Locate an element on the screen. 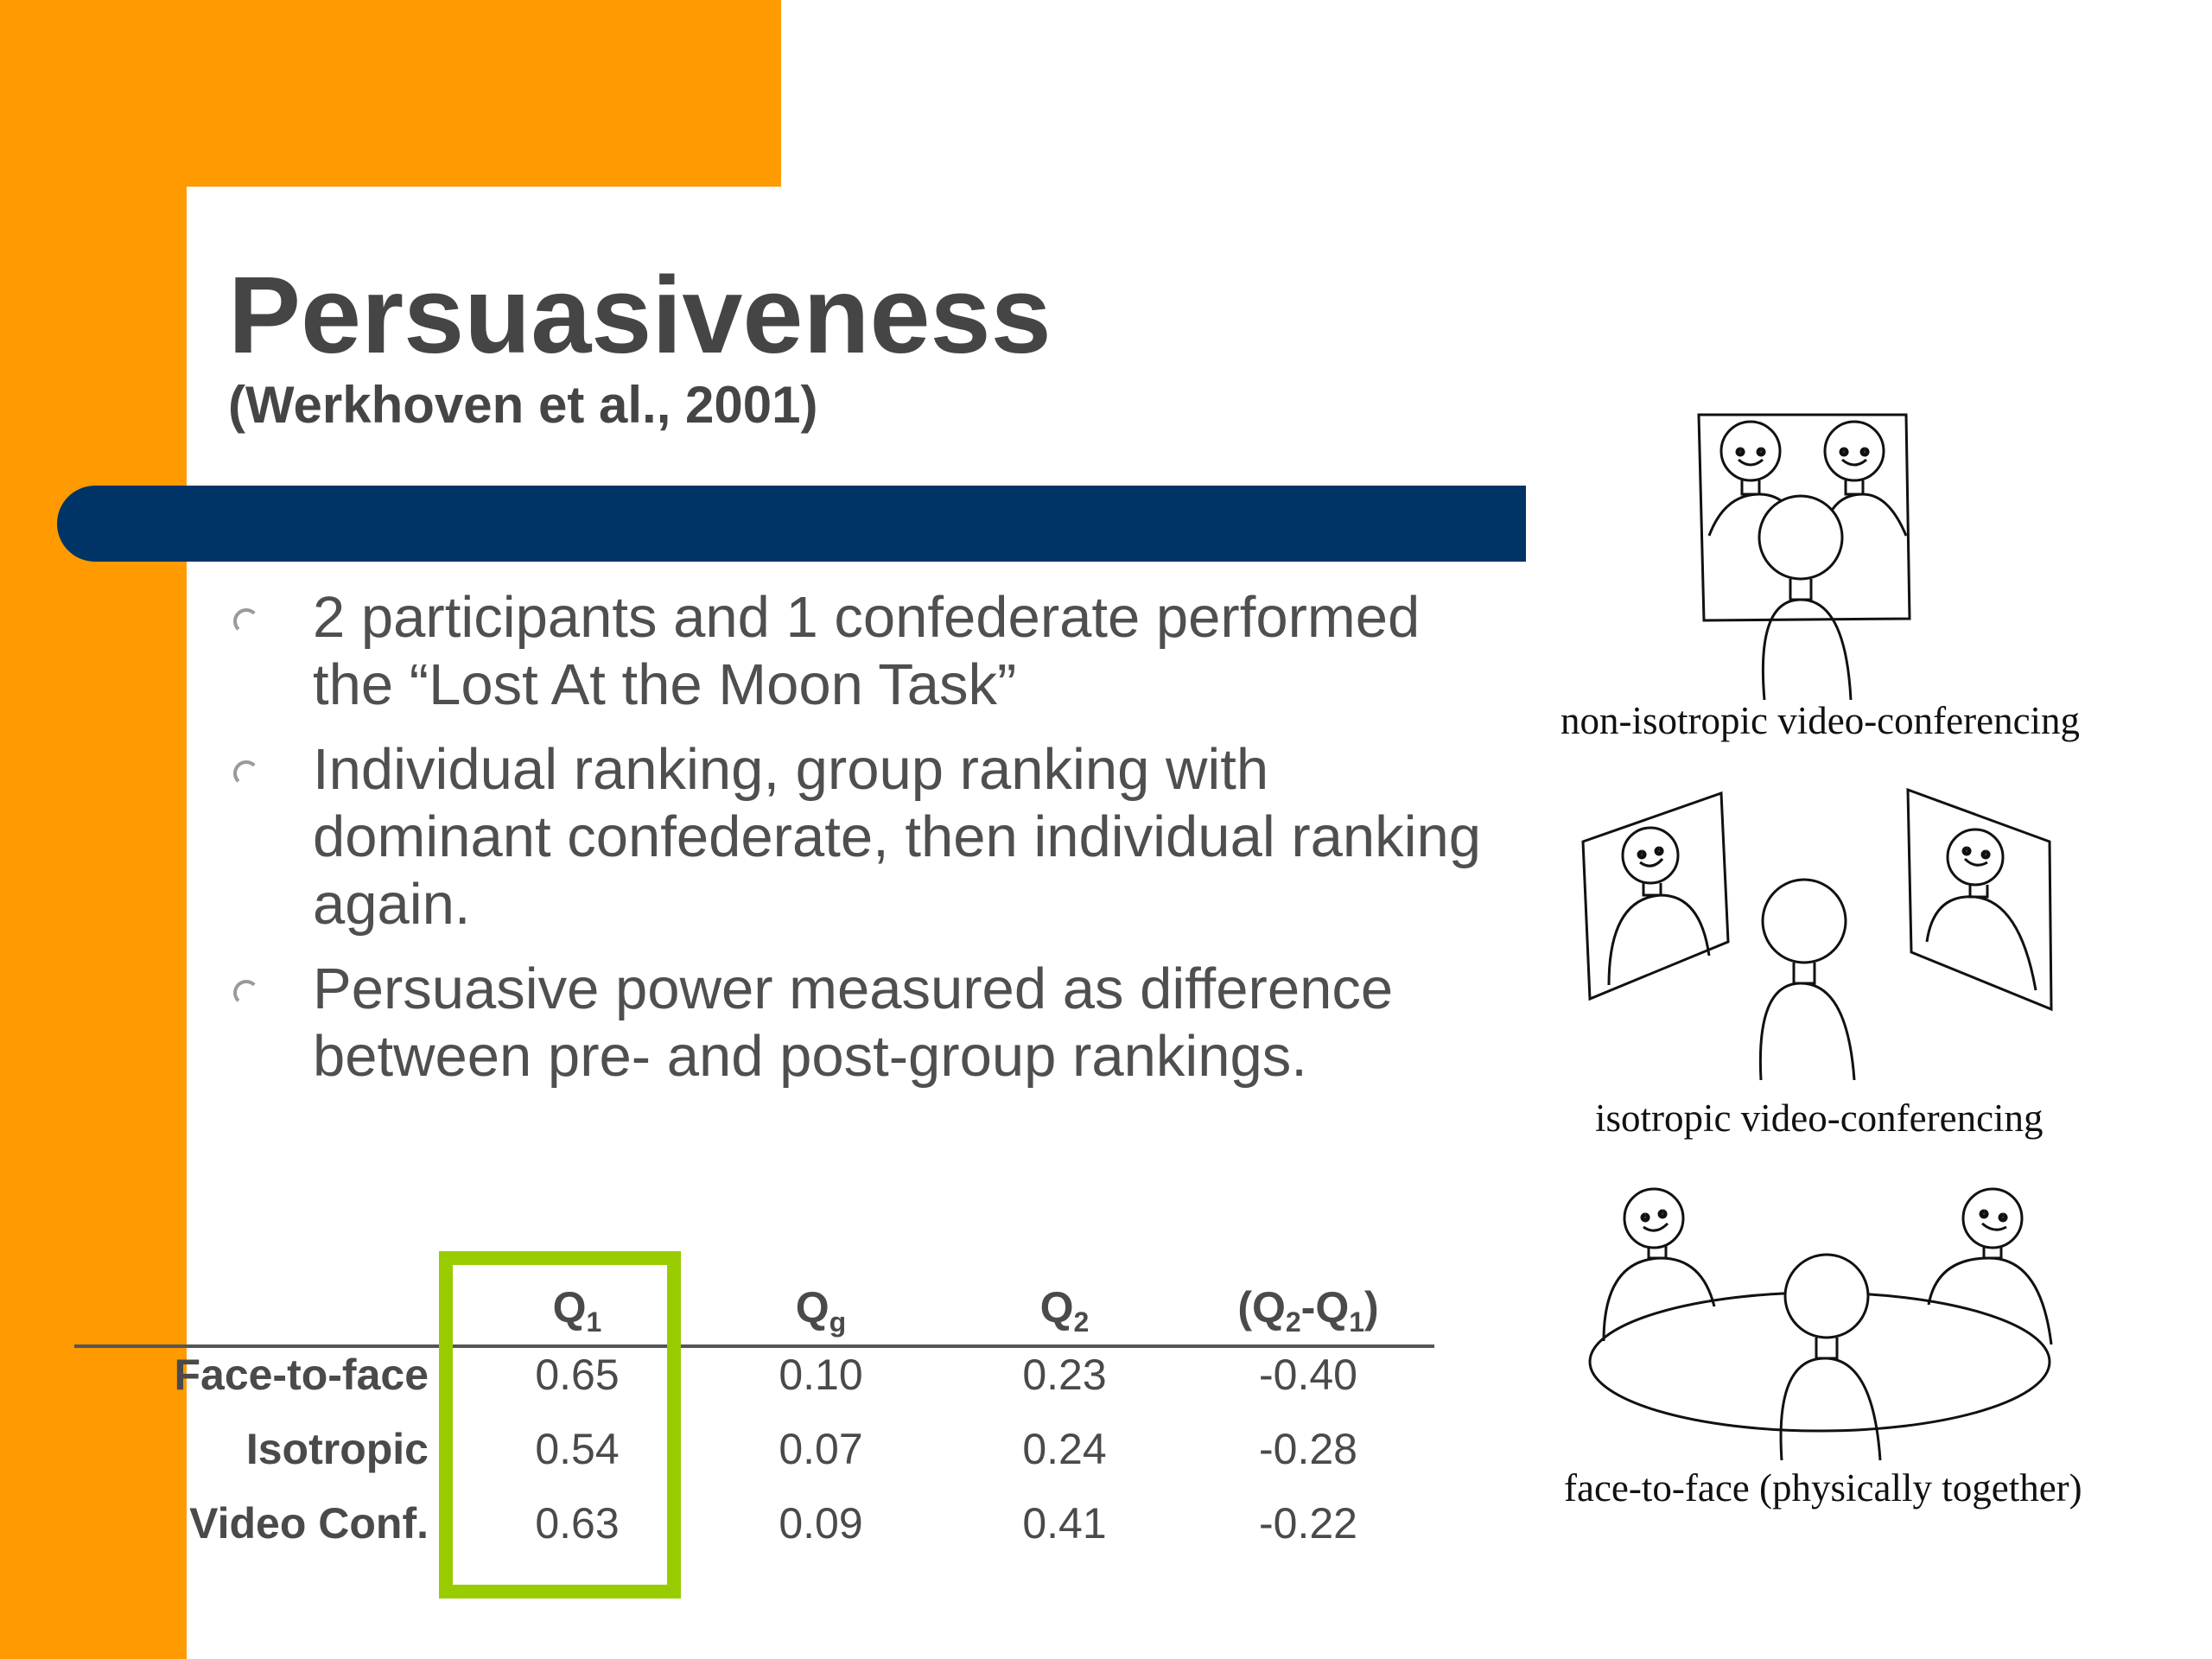 The width and height of the screenshot is (2212, 1659). conferencing-illustration is located at coordinates (1817, 937).